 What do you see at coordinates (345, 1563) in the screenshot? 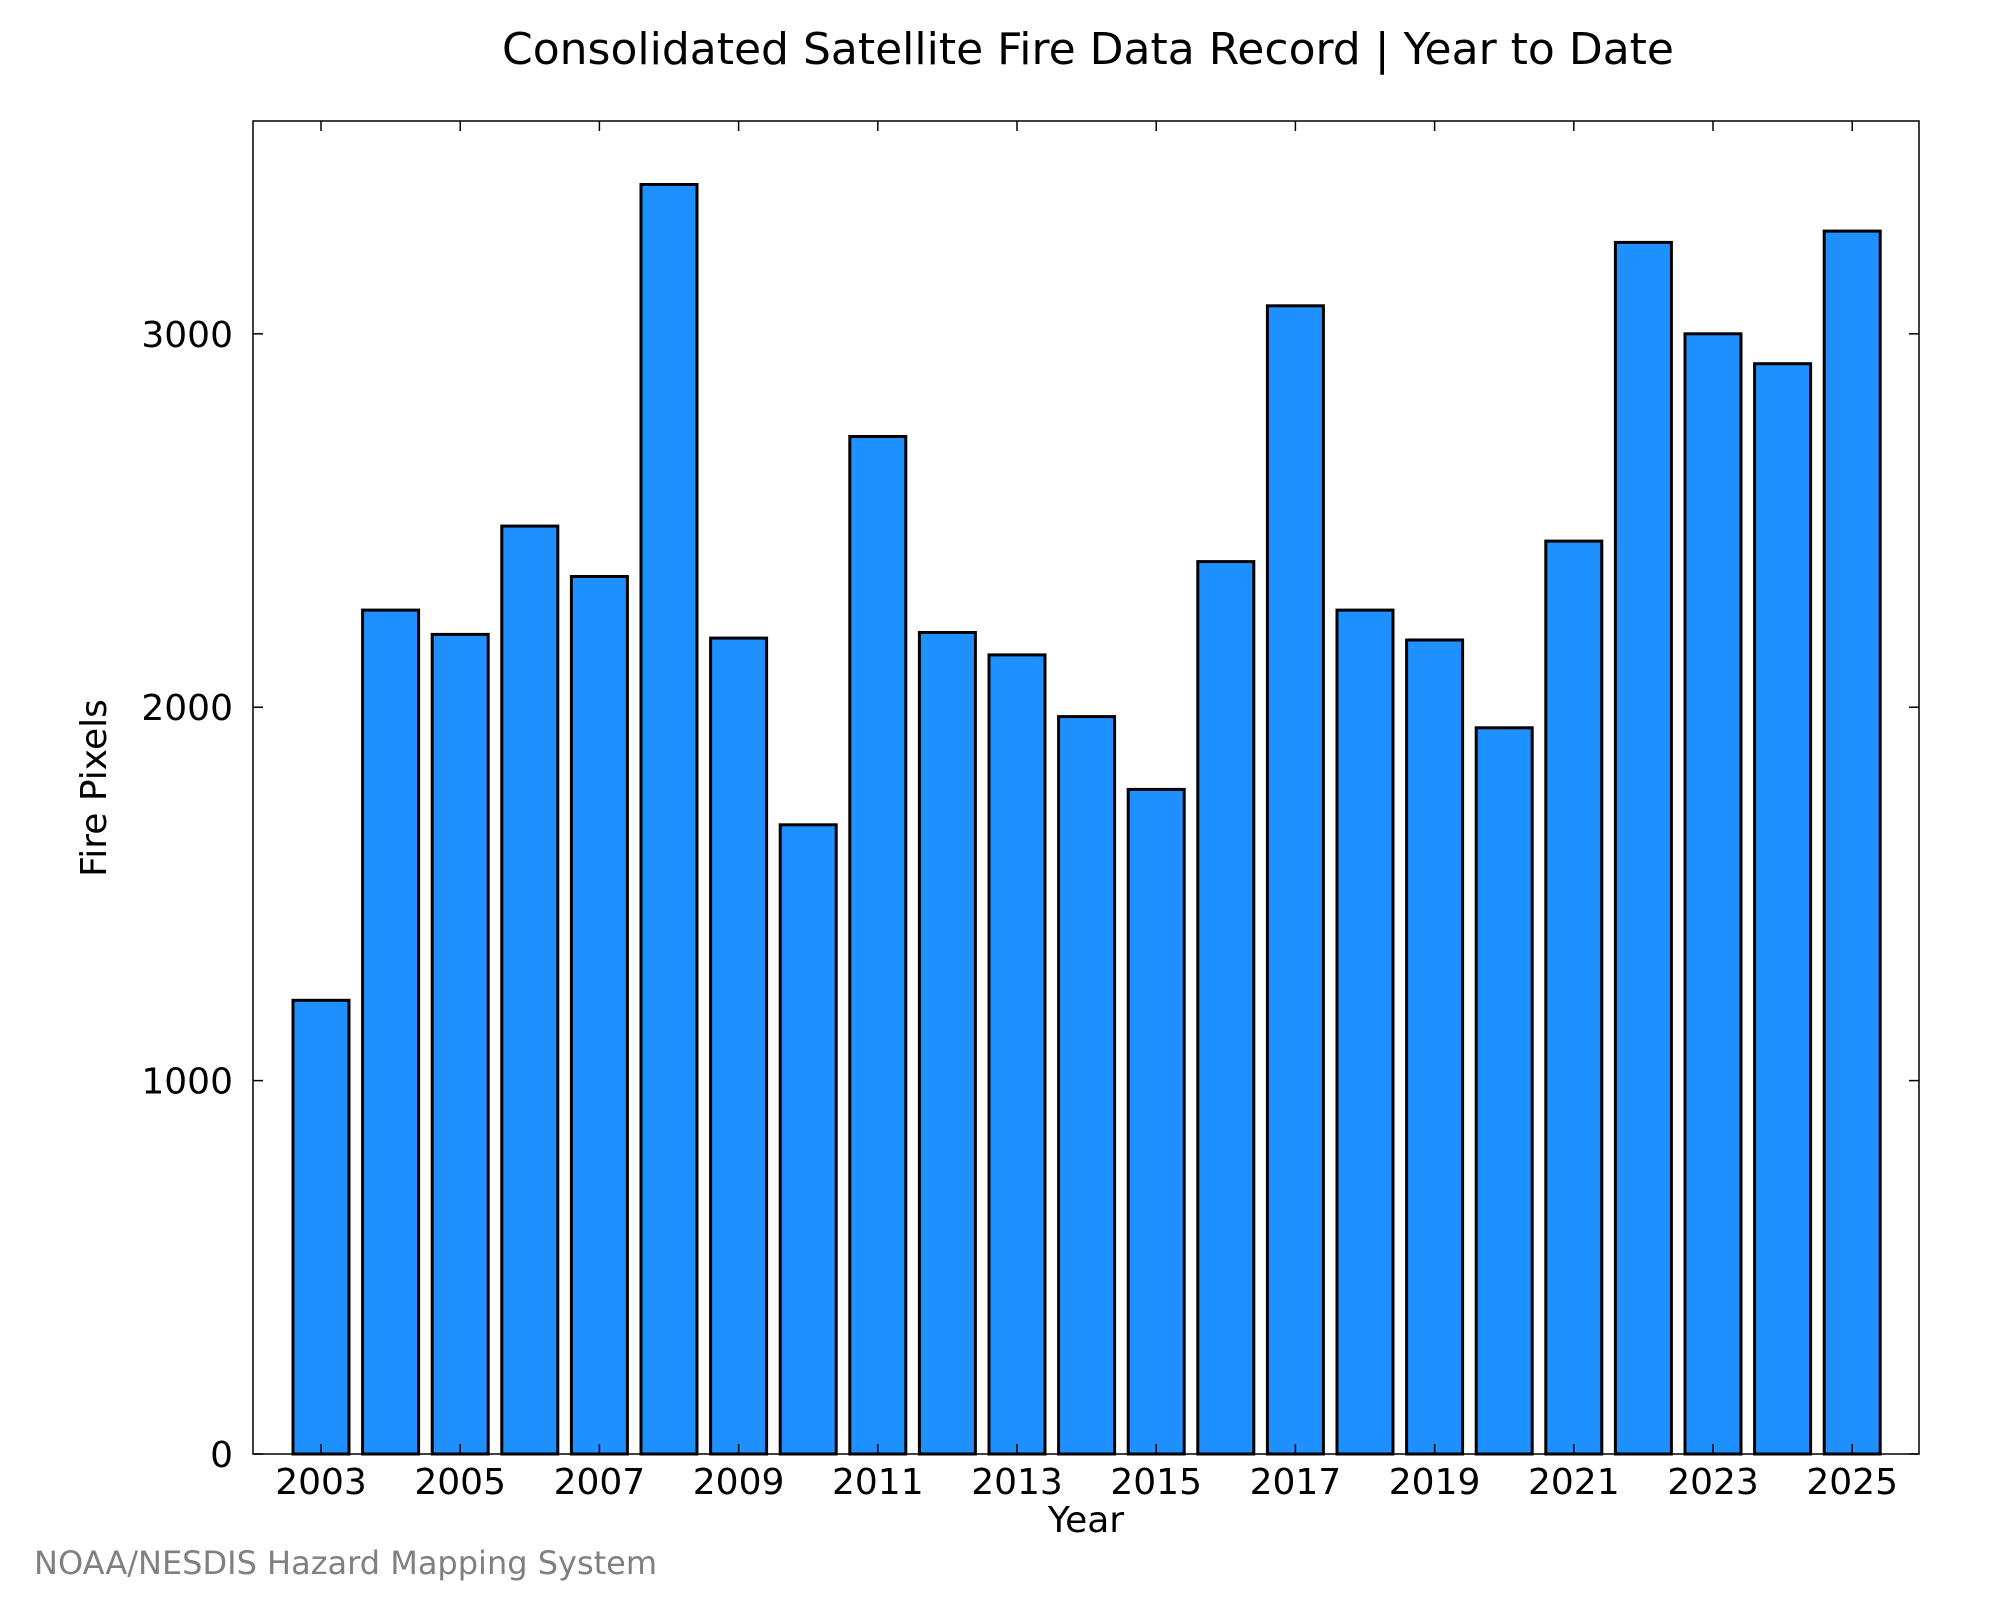
I see `credit-text: NOAA/NESDIS Hazard Mapping System` at bounding box center [345, 1563].